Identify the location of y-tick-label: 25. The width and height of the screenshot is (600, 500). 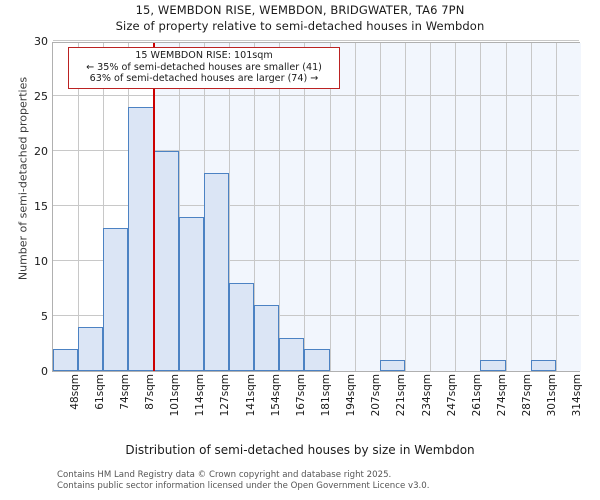
(41, 96).